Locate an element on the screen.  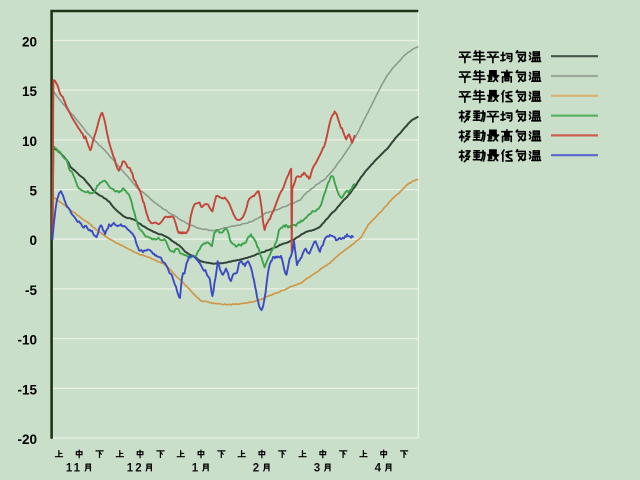
svg-text: -15 is located at coordinates (27, 389).